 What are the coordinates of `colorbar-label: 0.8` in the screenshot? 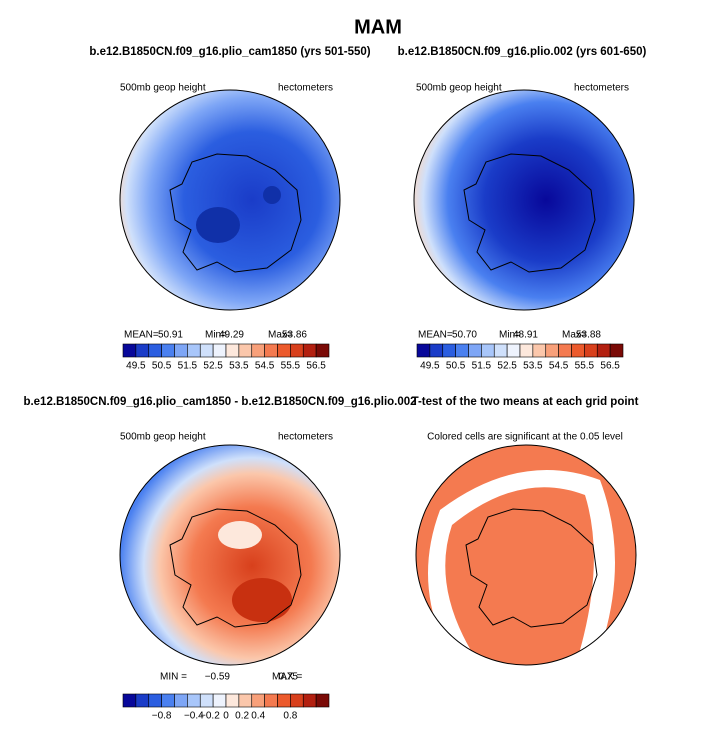 It's located at (290, 716).